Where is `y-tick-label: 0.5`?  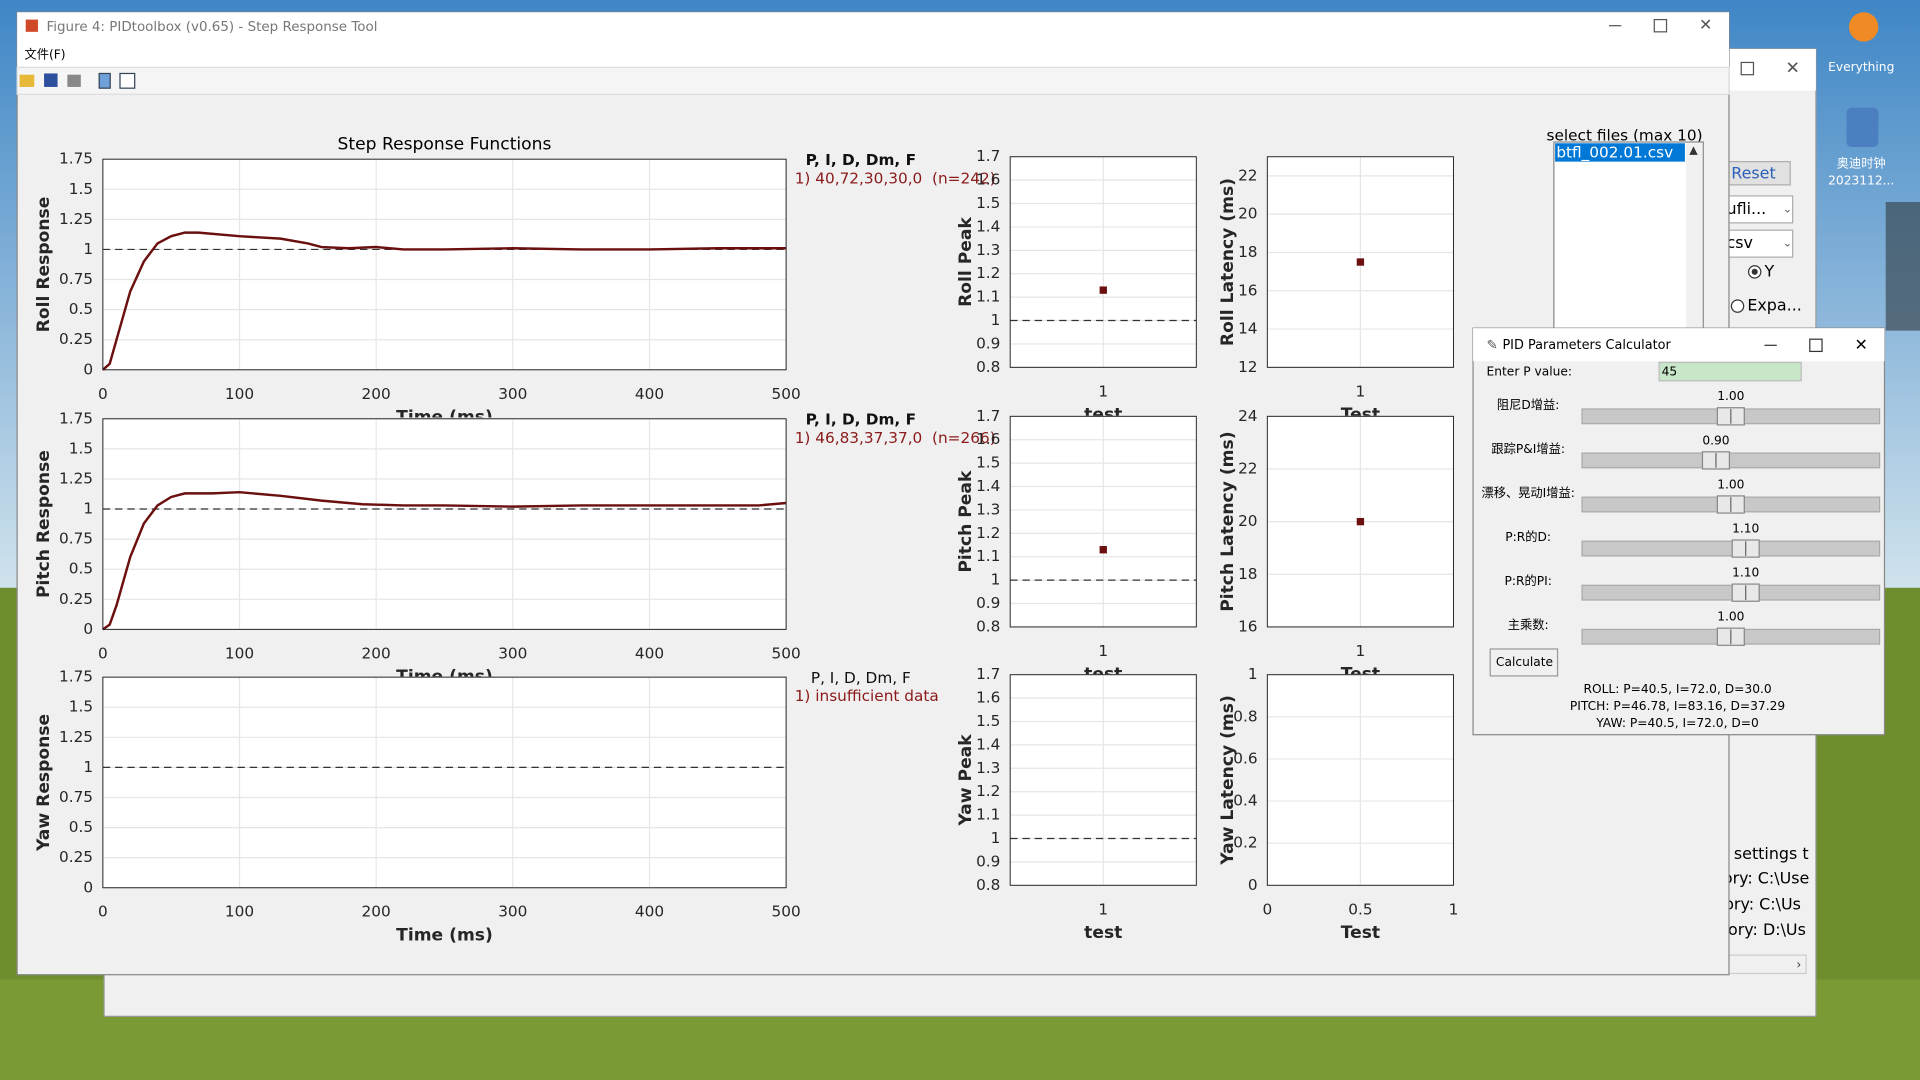
y-tick-label: 0.5 is located at coordinates (81, 569).